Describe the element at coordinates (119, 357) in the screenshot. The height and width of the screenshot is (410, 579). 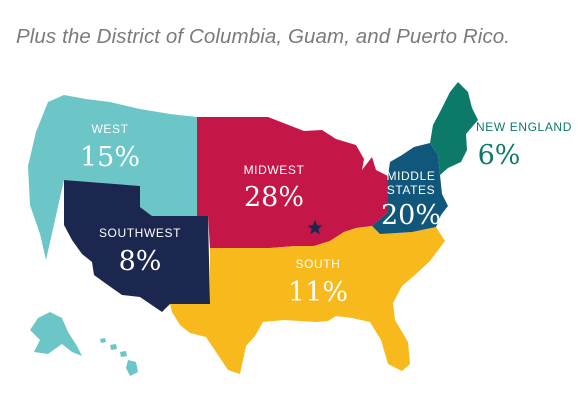
I see `region-hawaii-shape` at that location.